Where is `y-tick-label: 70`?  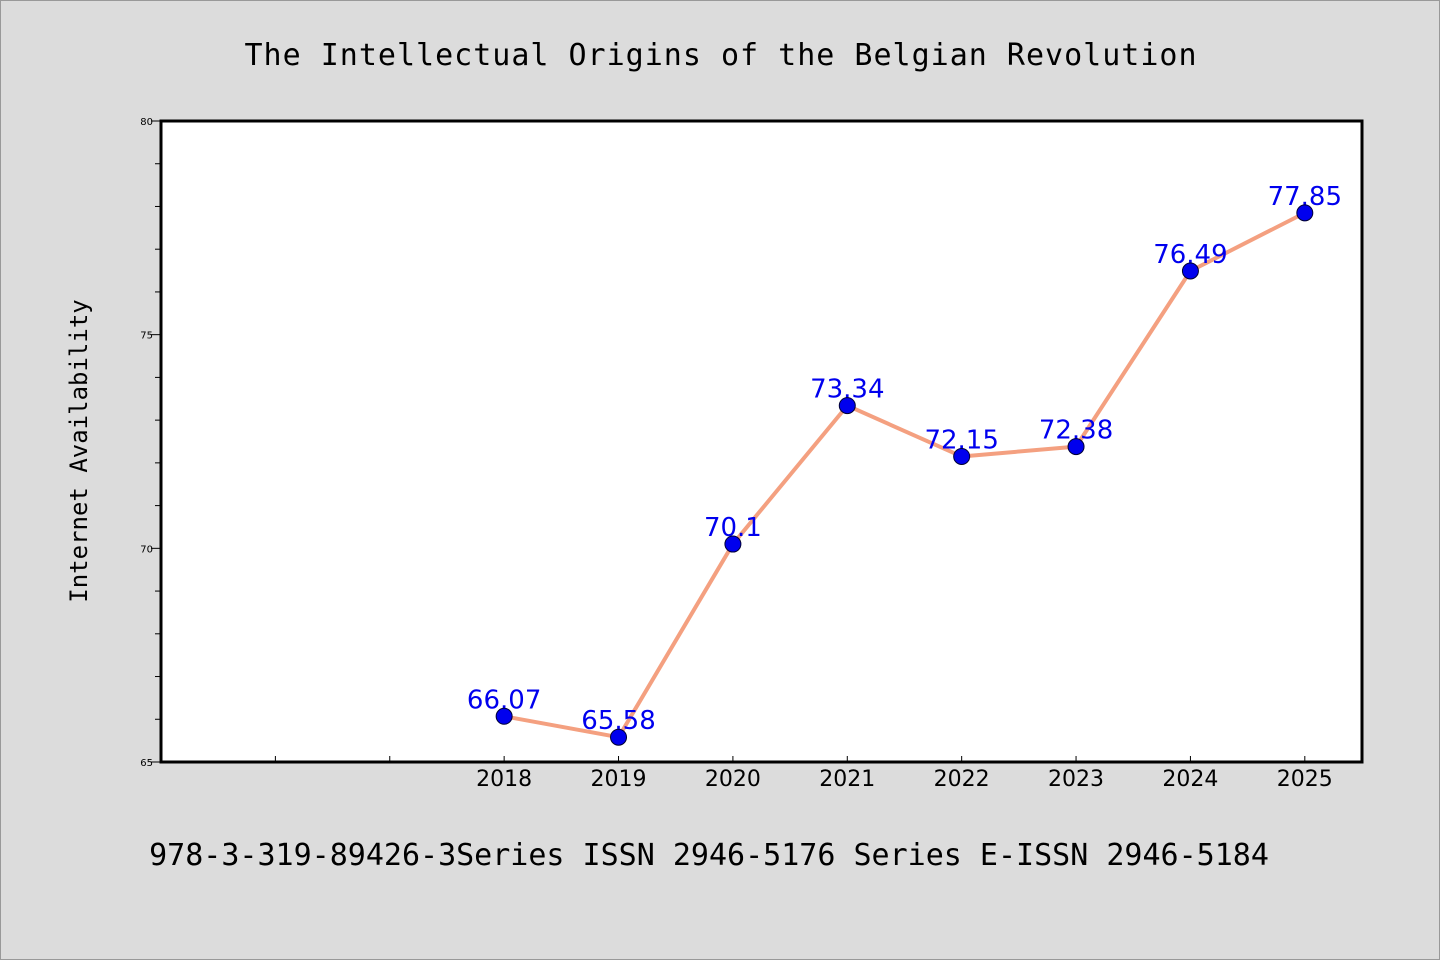 y-tick-label: 70 is located at coordinates (146, 549).